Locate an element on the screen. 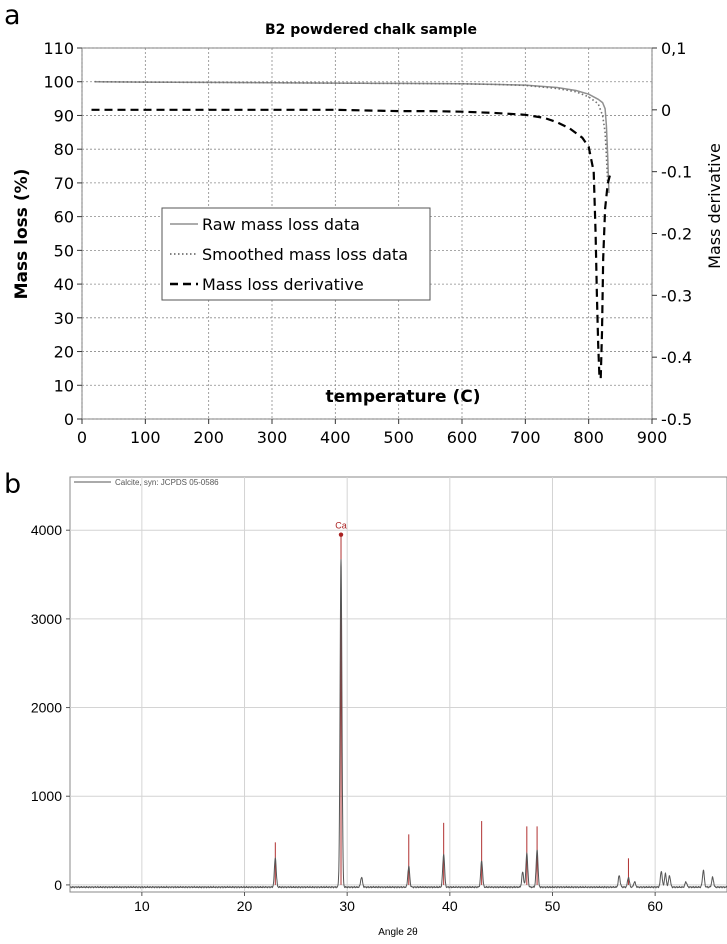 The width and height of the screenshot is (727, 944). y-tick-label: 60 is located at coordinates (64, 217).